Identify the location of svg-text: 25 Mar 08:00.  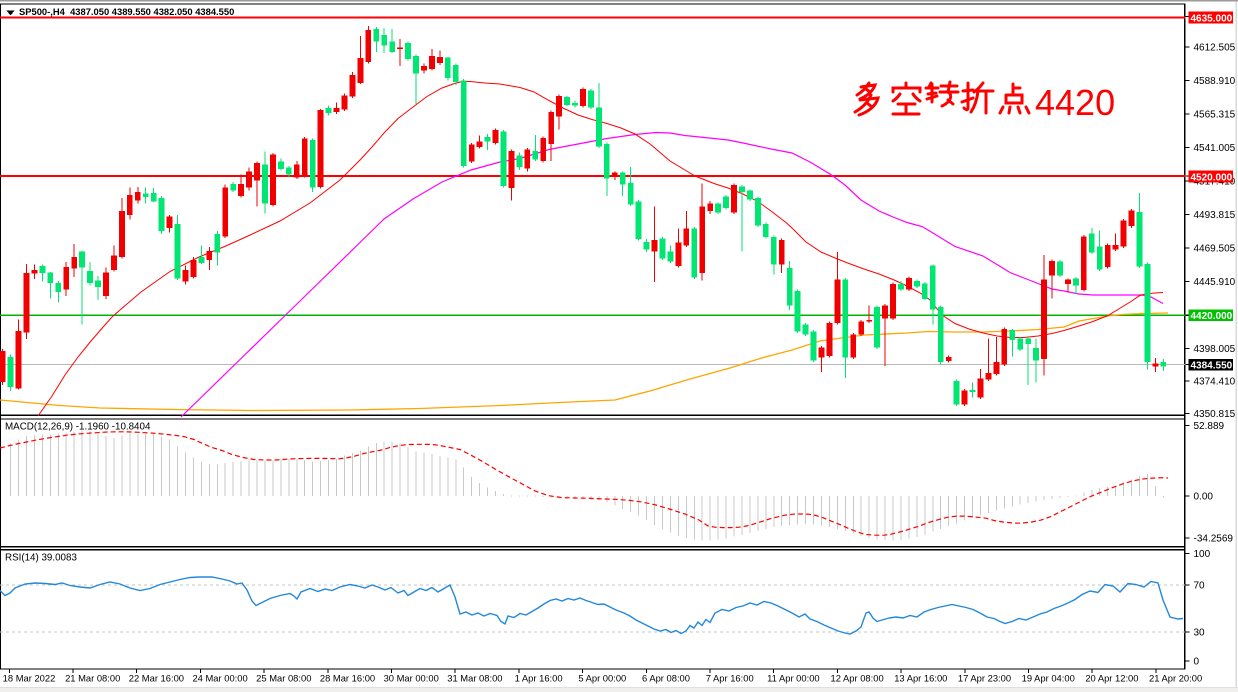
(283, 678).